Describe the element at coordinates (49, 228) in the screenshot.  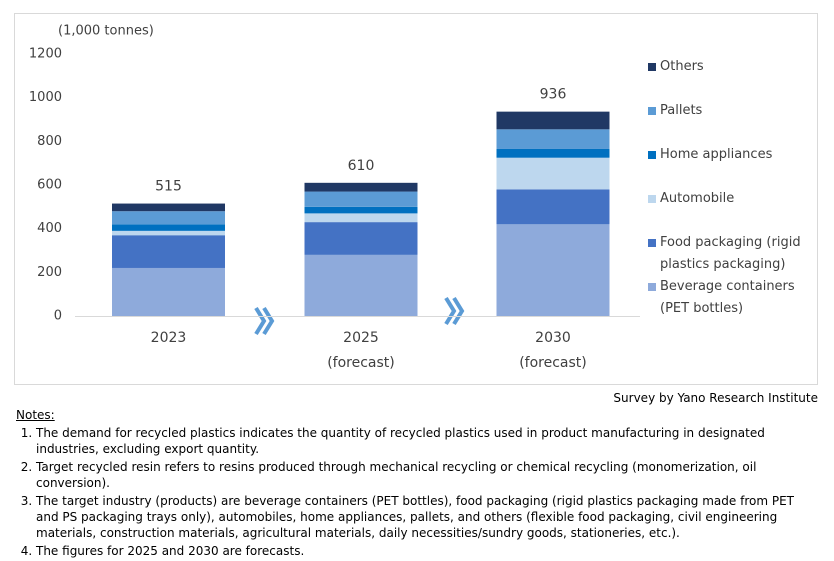
I see `y-tick-label: 400` at that location.